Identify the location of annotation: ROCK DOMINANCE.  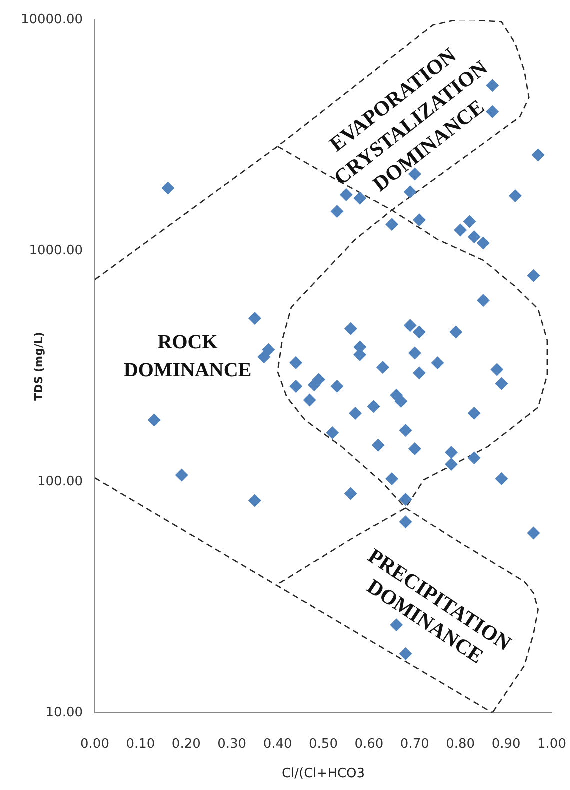
(188, 357).